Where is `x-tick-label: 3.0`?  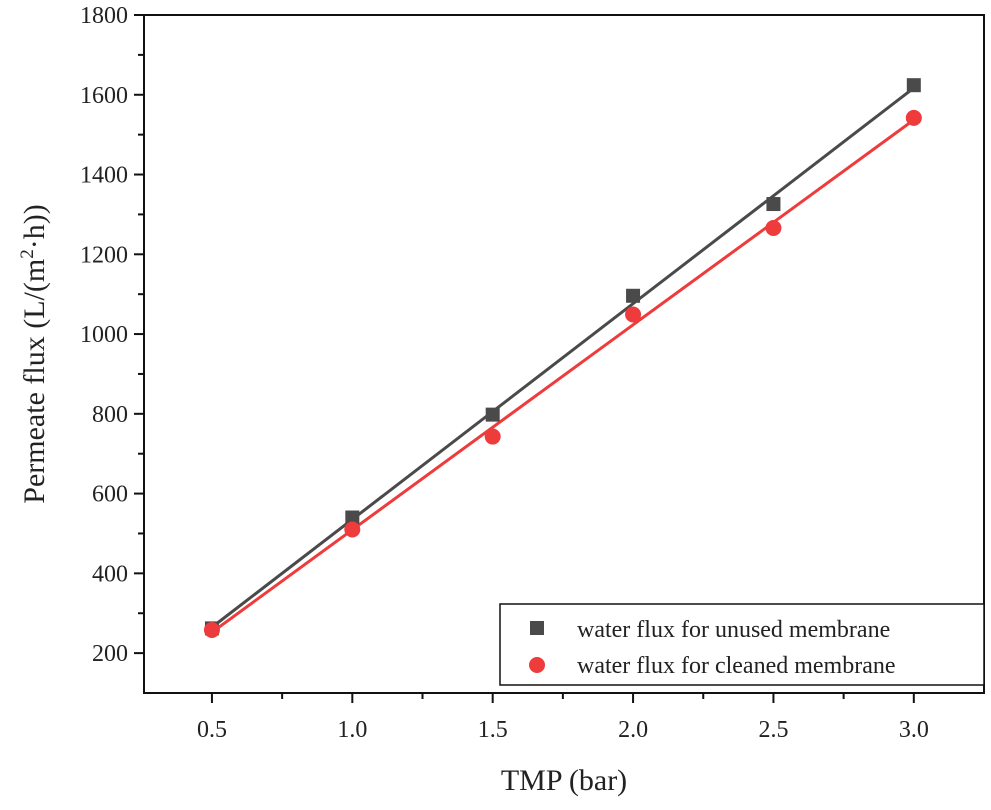
x-tick-label: 3.0 is located at coordinates (914, 730).